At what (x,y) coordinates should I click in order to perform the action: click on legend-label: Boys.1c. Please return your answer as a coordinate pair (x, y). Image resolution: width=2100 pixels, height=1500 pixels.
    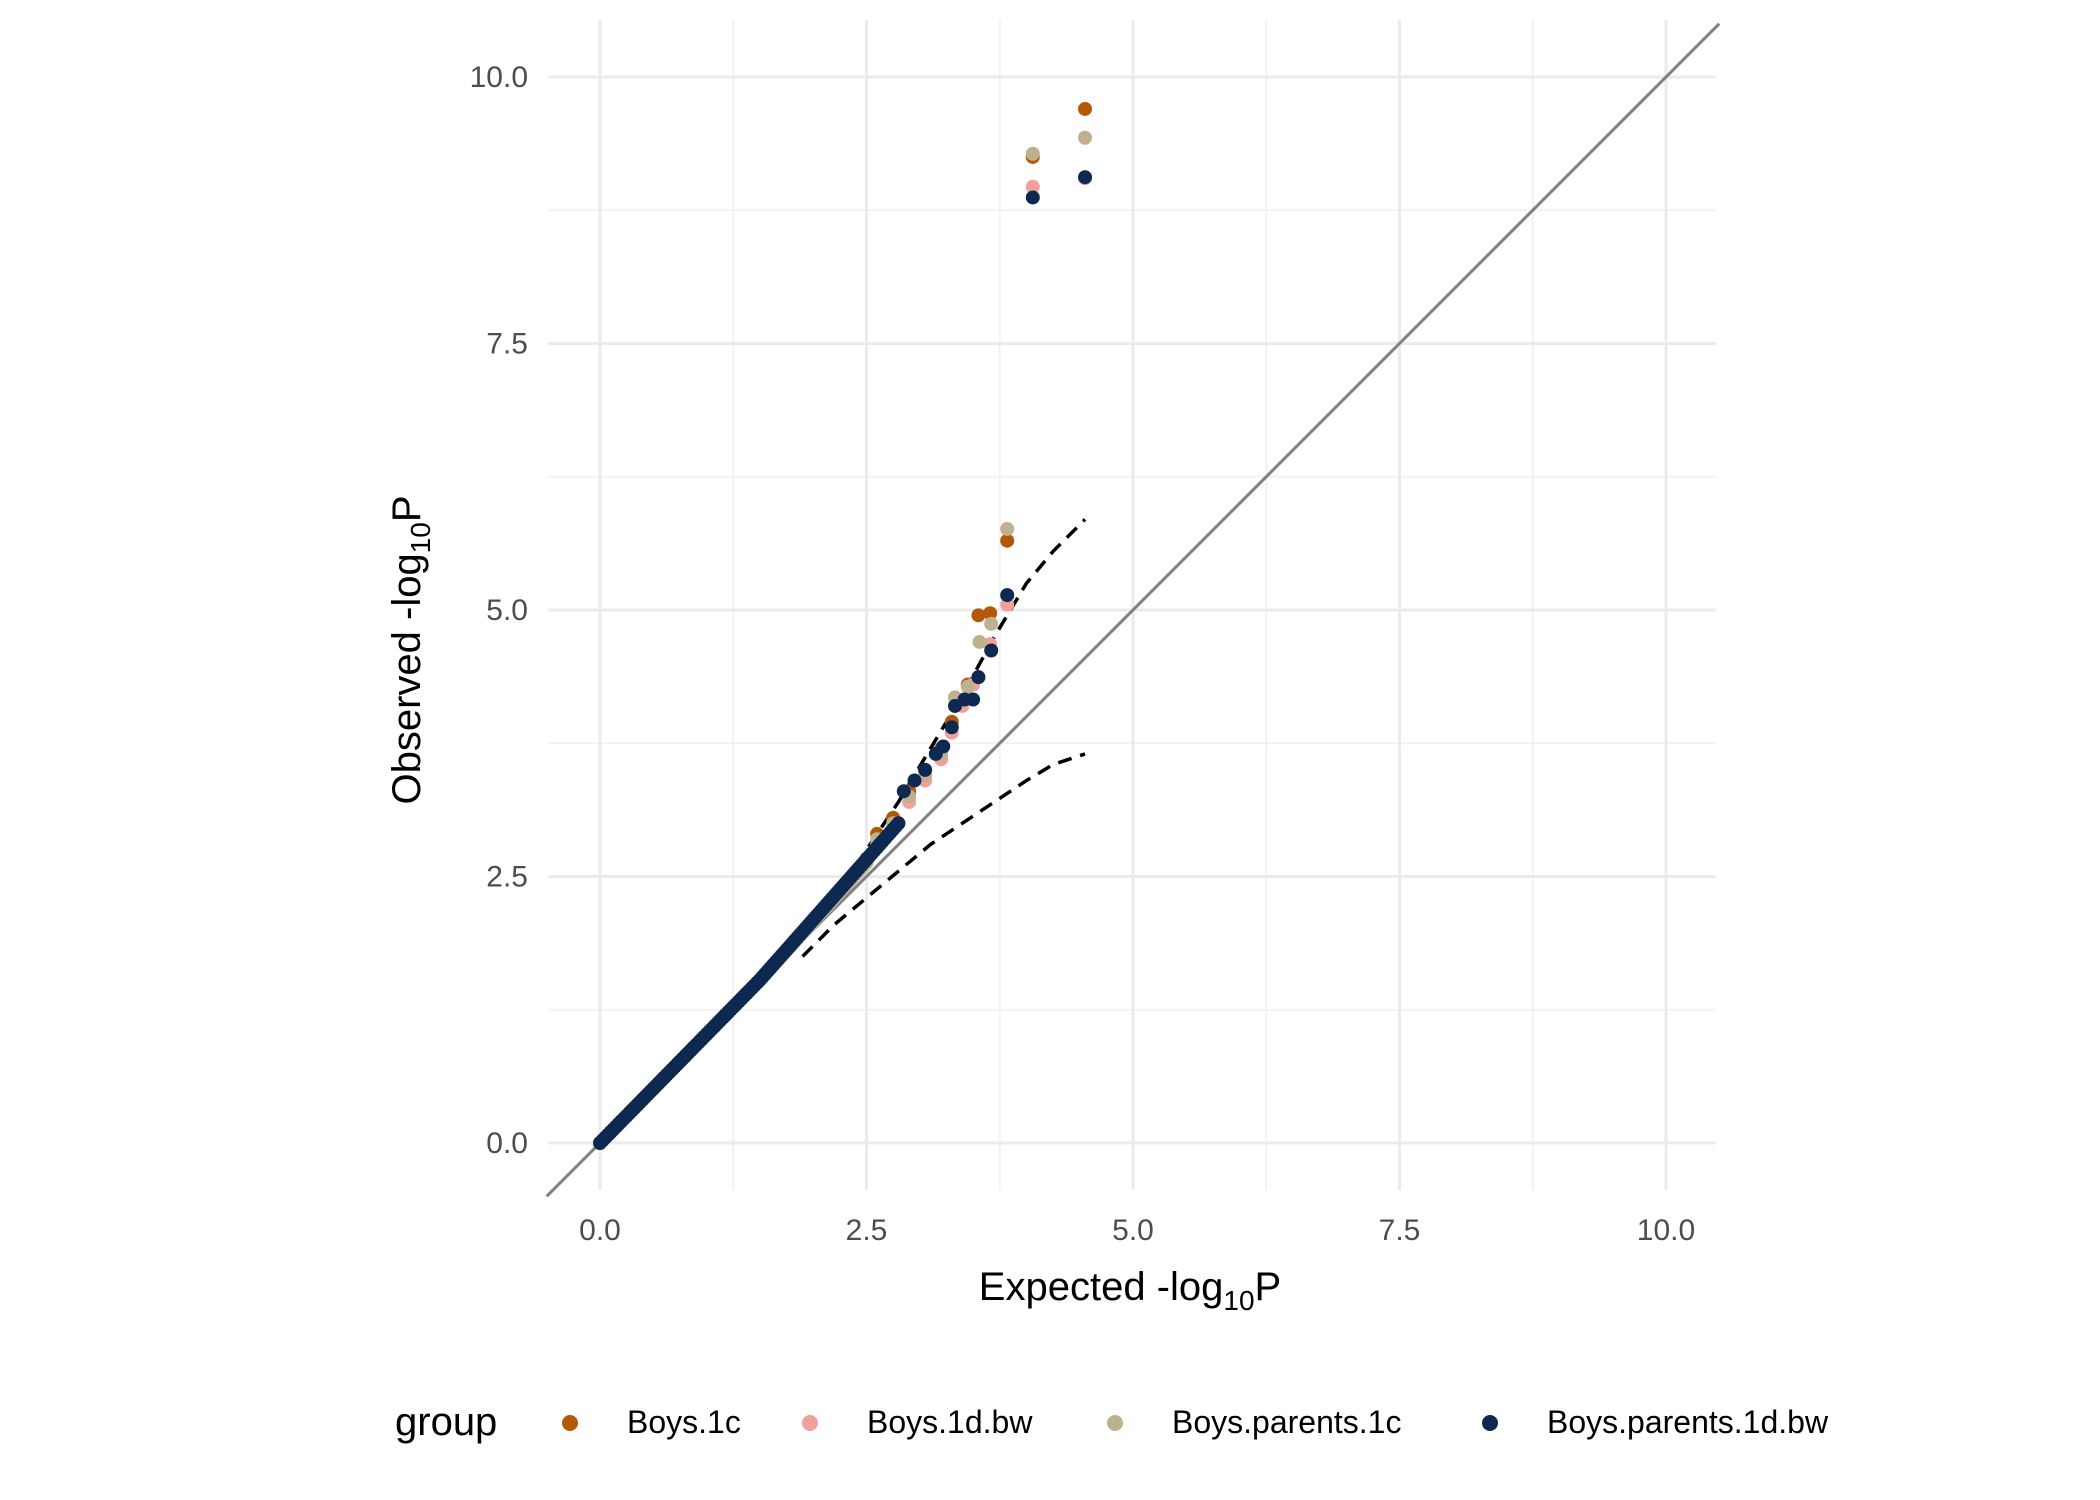
    Looking at the image, I should click on (684, 1422).